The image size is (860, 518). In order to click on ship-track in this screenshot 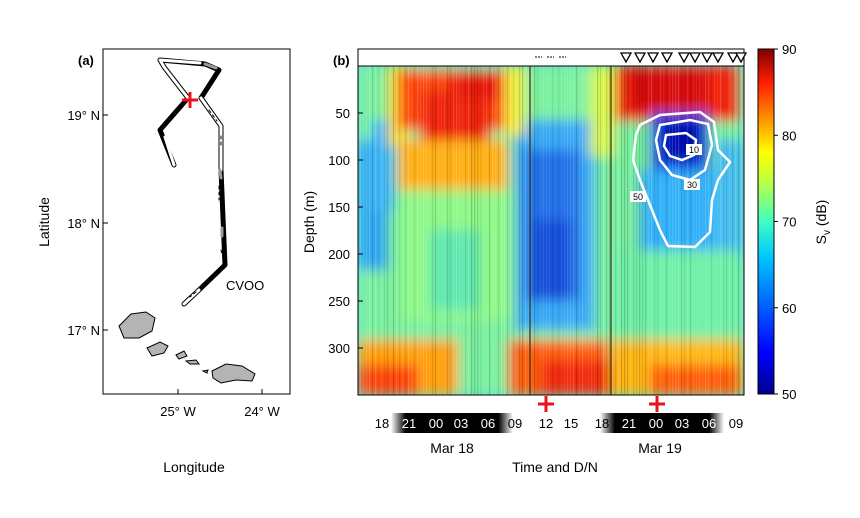, I will do `click(192, 182)`.